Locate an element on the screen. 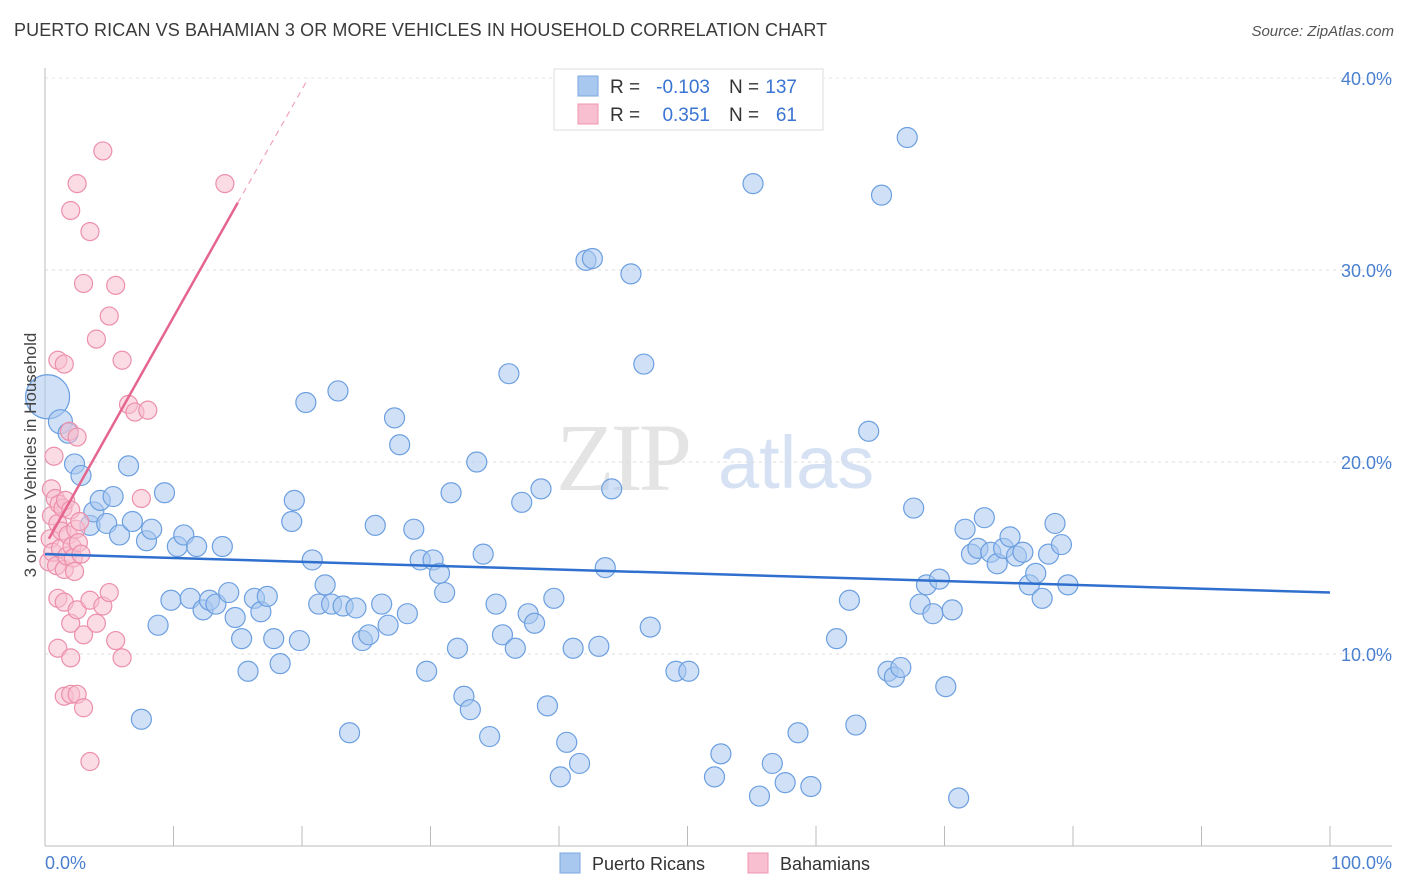 The width and height of the screenshot is (1406, 892). bottom-legend-swatch-puerto-ricans is located at coordinates (570, 863).